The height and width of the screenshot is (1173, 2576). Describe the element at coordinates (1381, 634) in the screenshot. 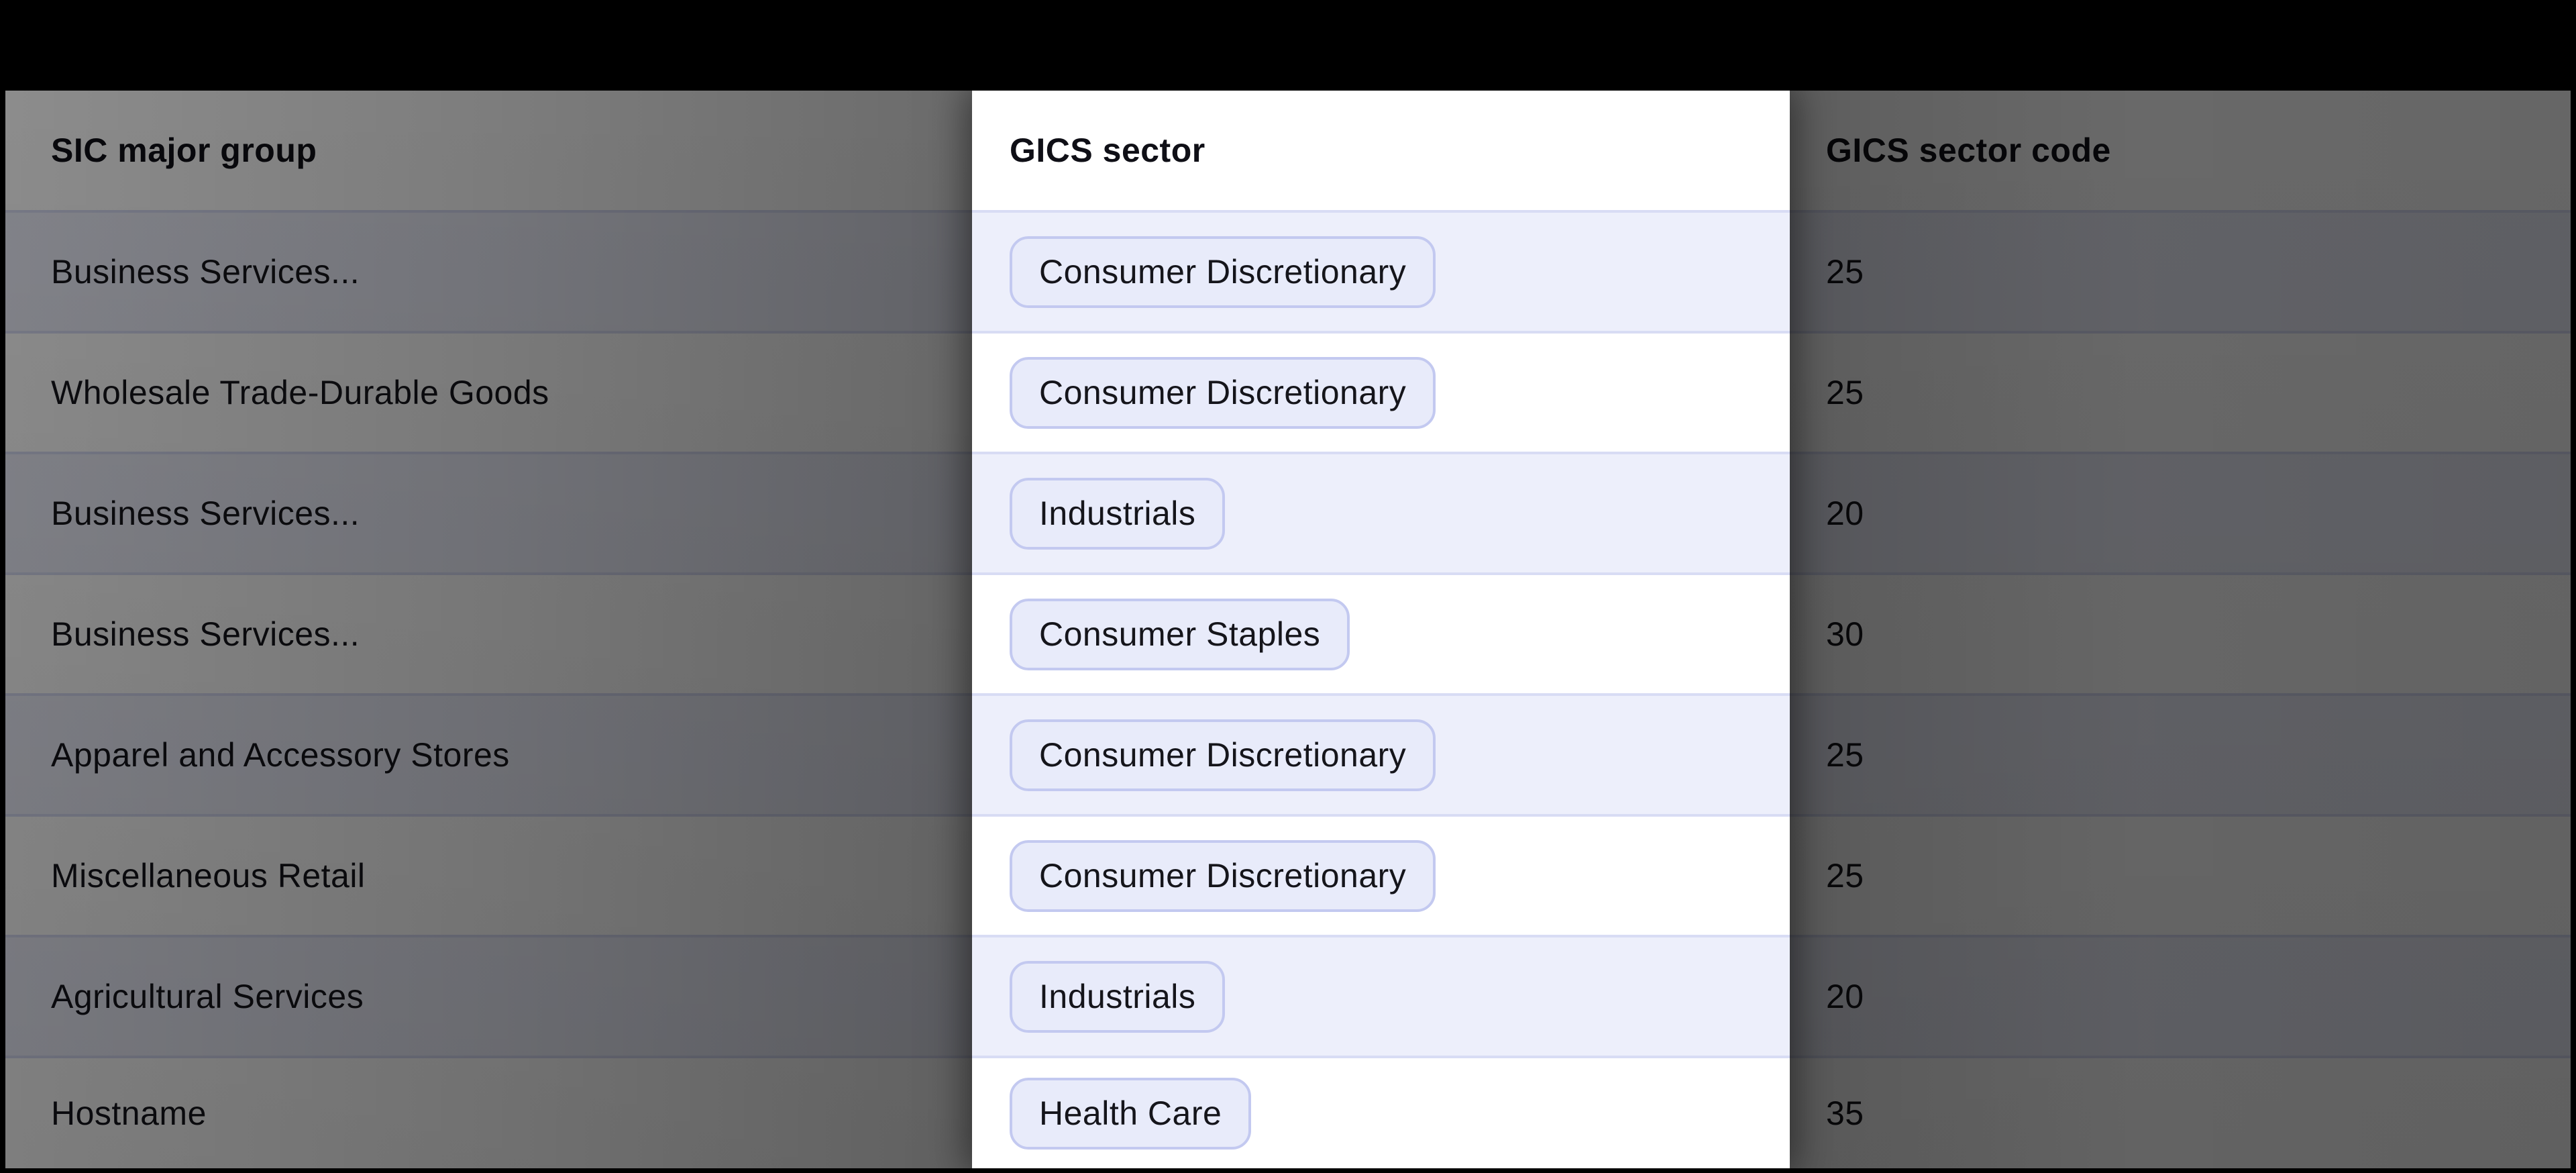

I see `gics-sector-cell: Consumer Staples` at that location.